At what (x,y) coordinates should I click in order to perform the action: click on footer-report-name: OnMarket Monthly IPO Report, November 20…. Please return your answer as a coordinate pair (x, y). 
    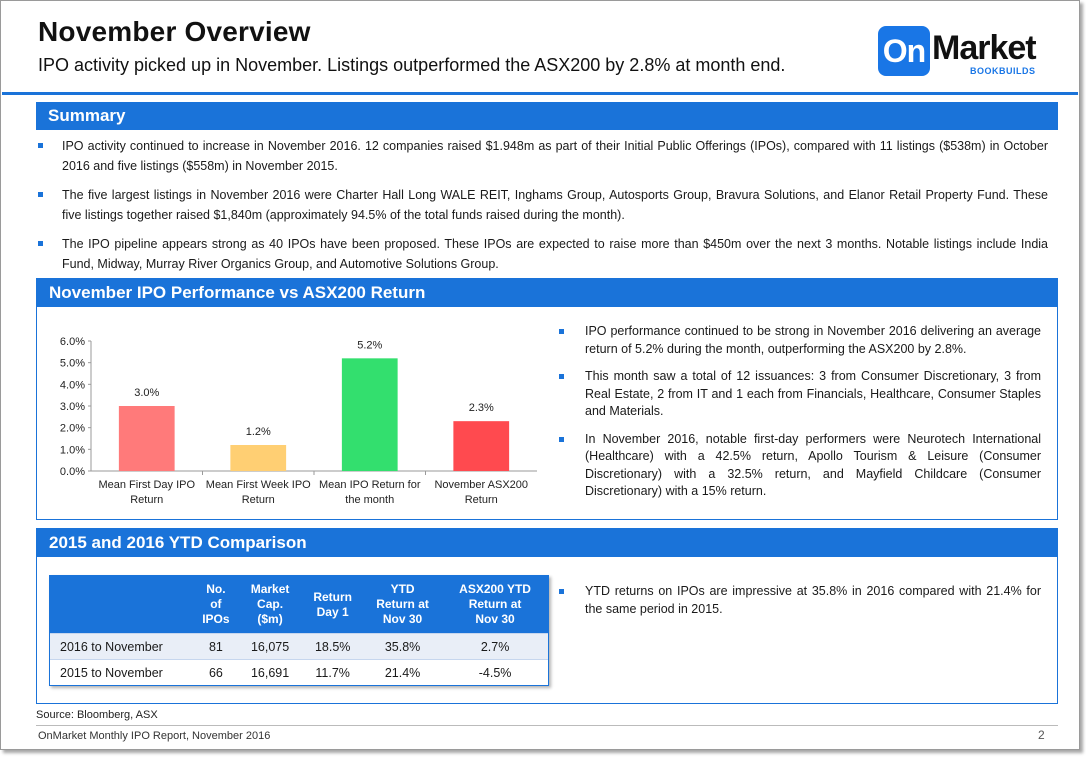
    Looking at the image, I should click on (154, 736).